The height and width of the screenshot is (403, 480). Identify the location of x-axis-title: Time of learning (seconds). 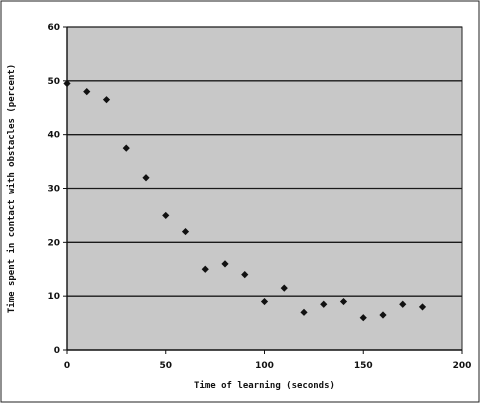
(264, 385).